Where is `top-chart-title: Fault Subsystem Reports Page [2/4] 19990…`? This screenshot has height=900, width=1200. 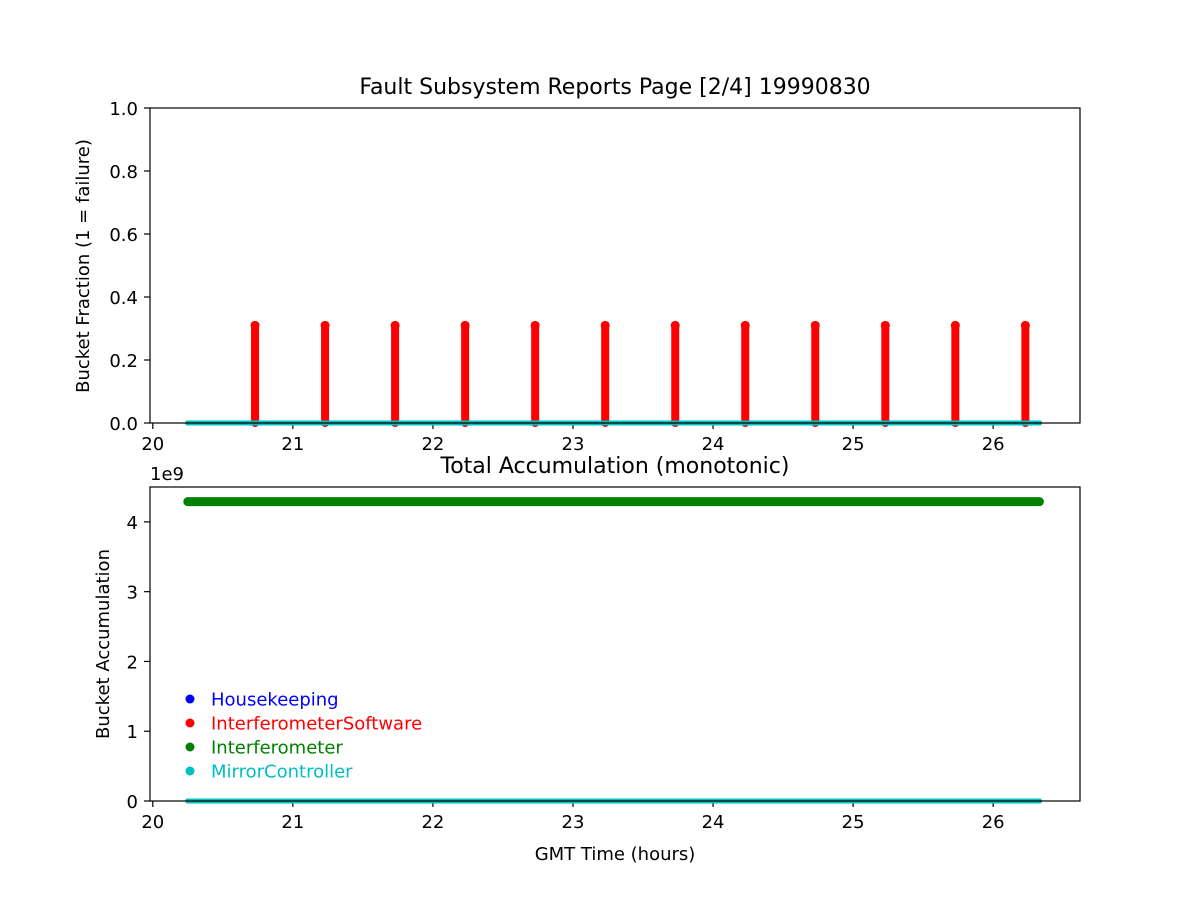
top-chart-title: Fault Subsystem Reports Page [2/4] 19990… is located at coordinates (614, 87).